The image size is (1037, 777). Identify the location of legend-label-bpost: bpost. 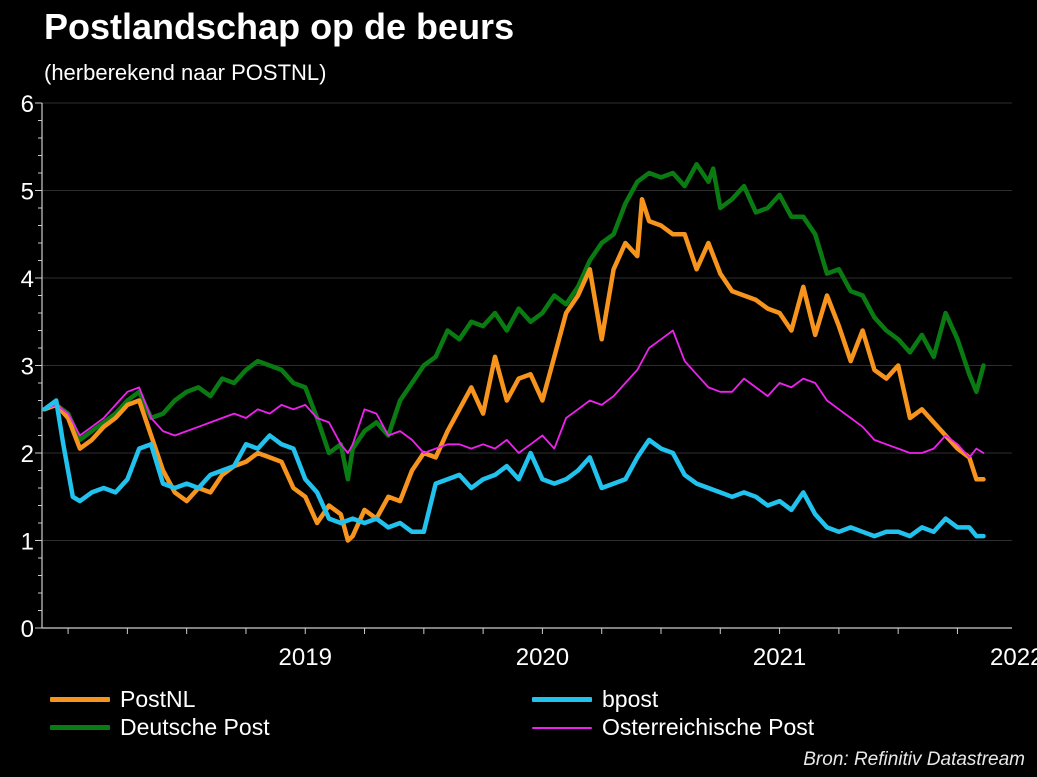
(630, 699).